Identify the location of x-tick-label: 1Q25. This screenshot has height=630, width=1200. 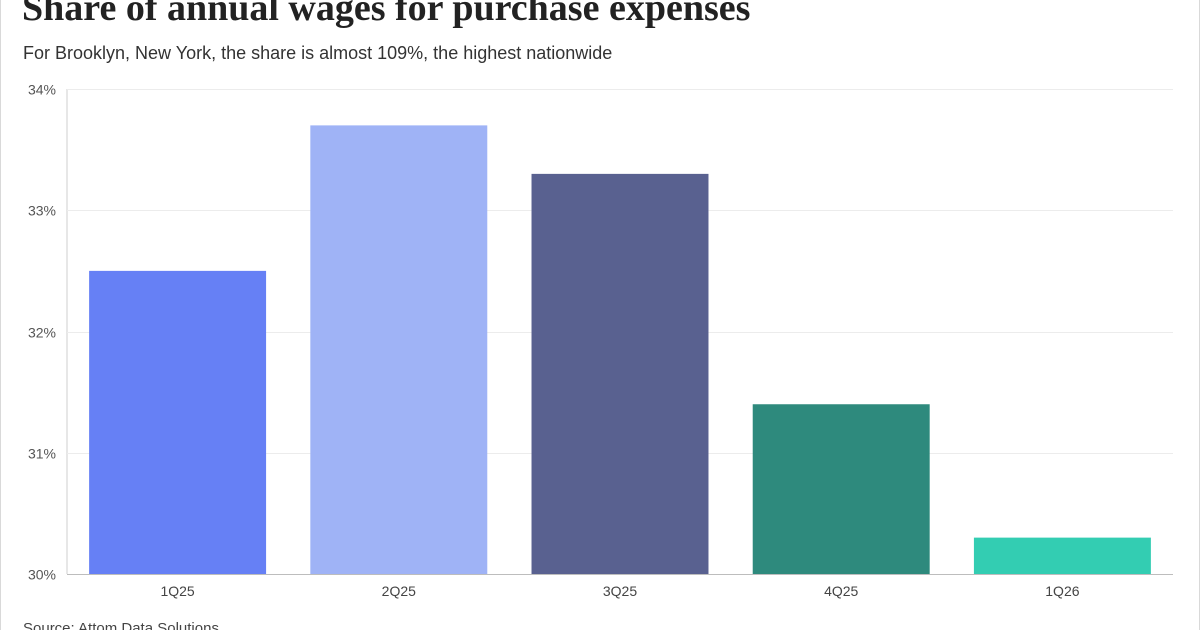
(177, 591).